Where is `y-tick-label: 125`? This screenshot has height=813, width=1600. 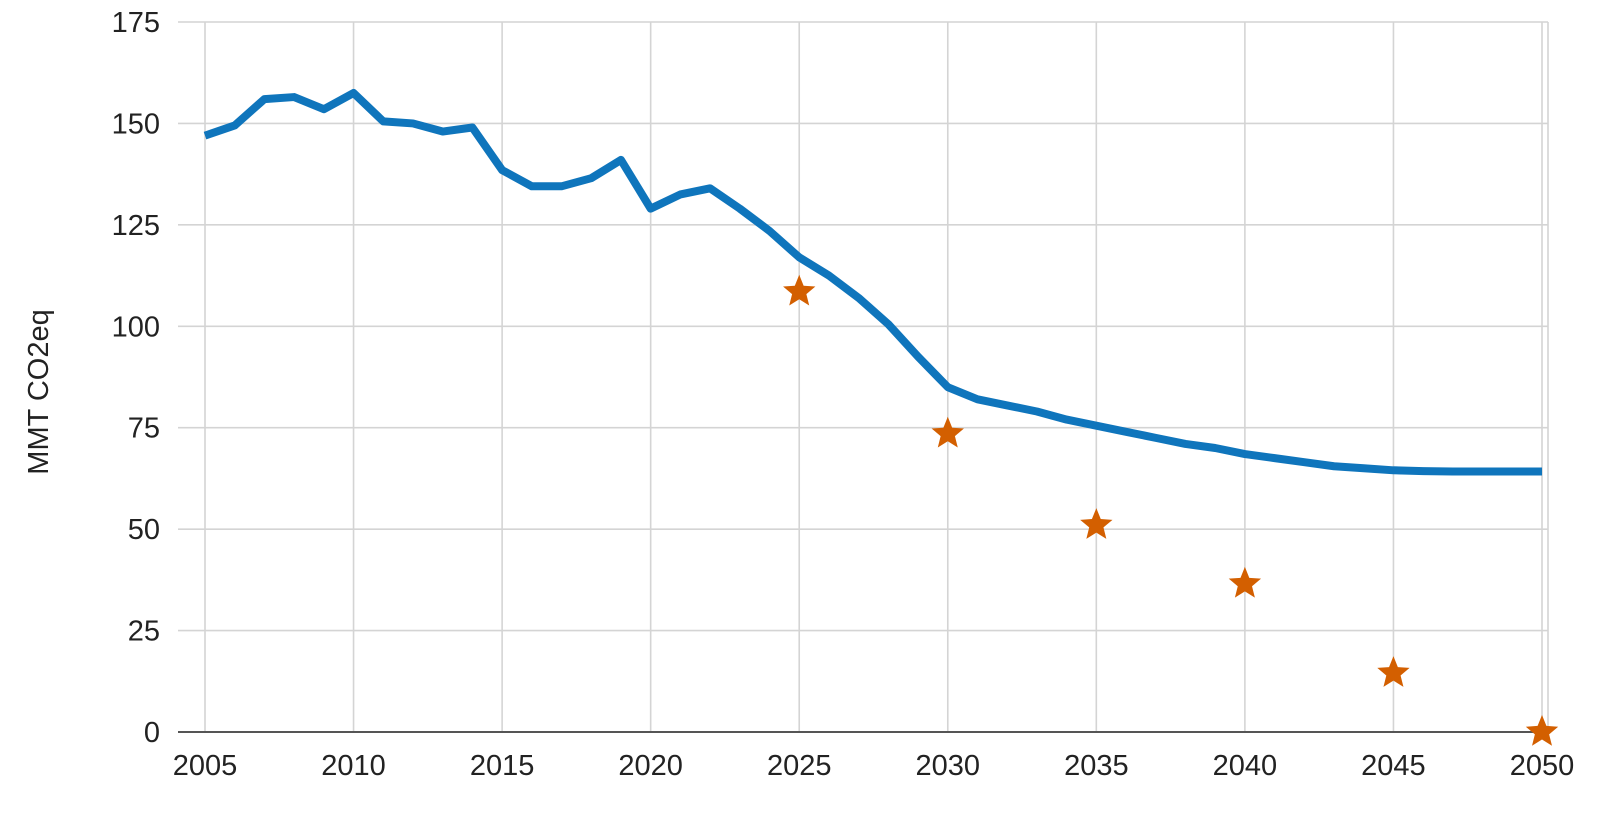 y-tick-label: 125 is located at coordinates (136, 226).